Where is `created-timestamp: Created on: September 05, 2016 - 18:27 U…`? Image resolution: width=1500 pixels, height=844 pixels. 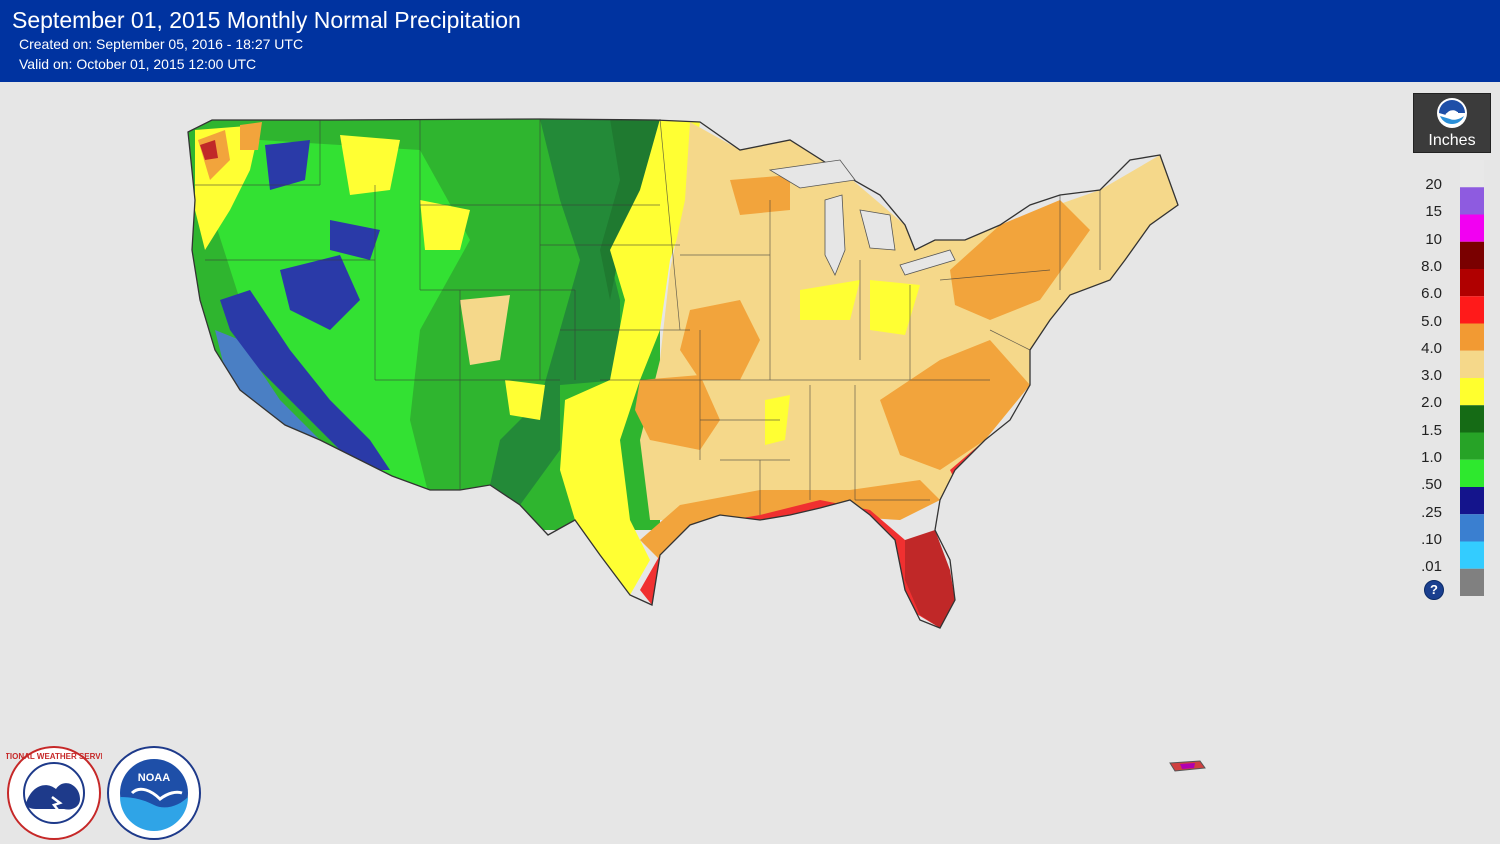 created-timestamp: Created on: September 05, 2016 - 18:27 U… is located at coordinates (161, 44).